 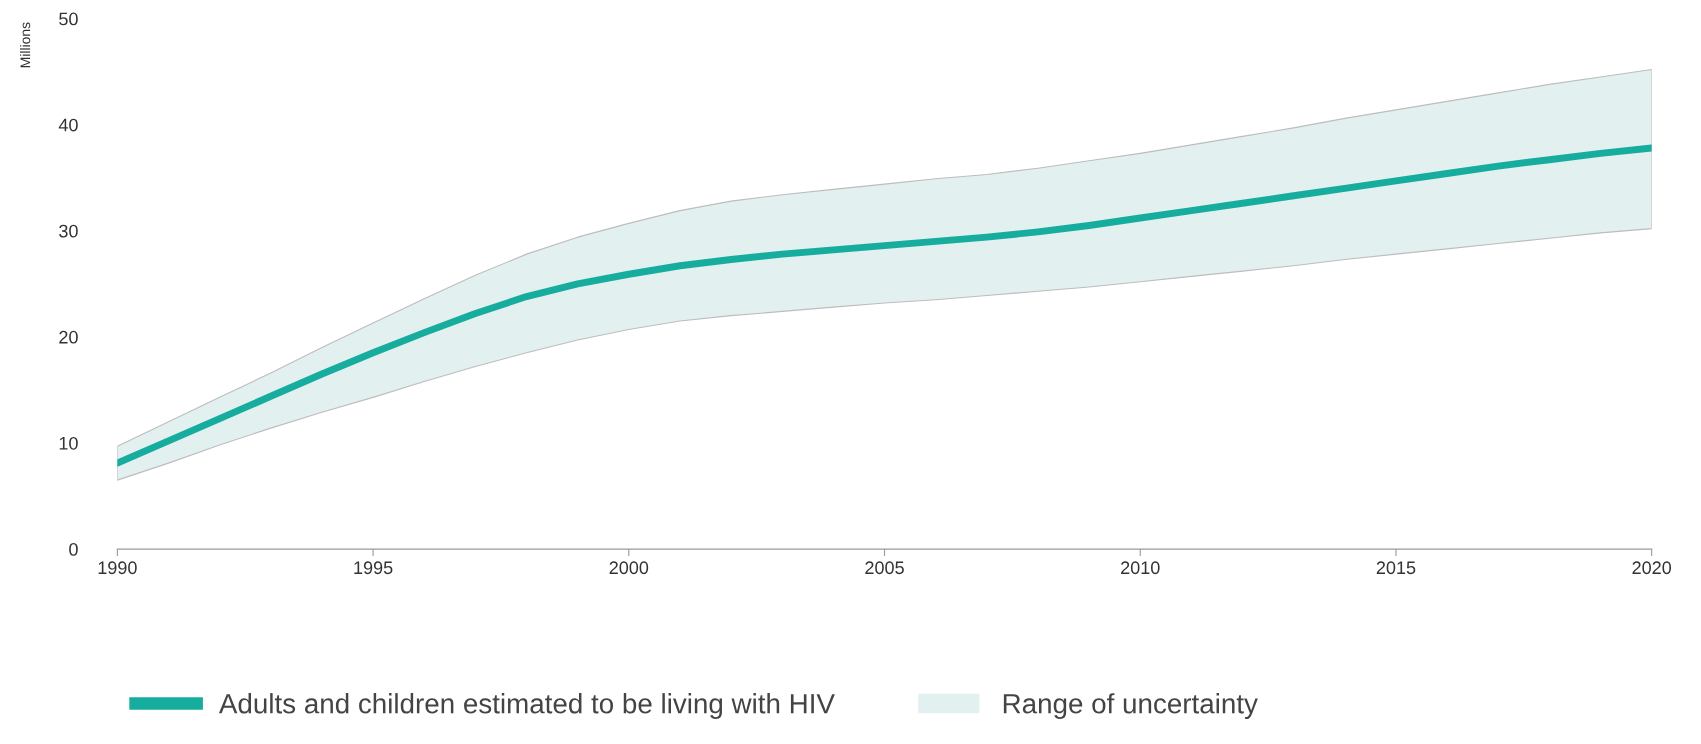 I want to click on y-tick-label: 40, so click(x=68, y=125).